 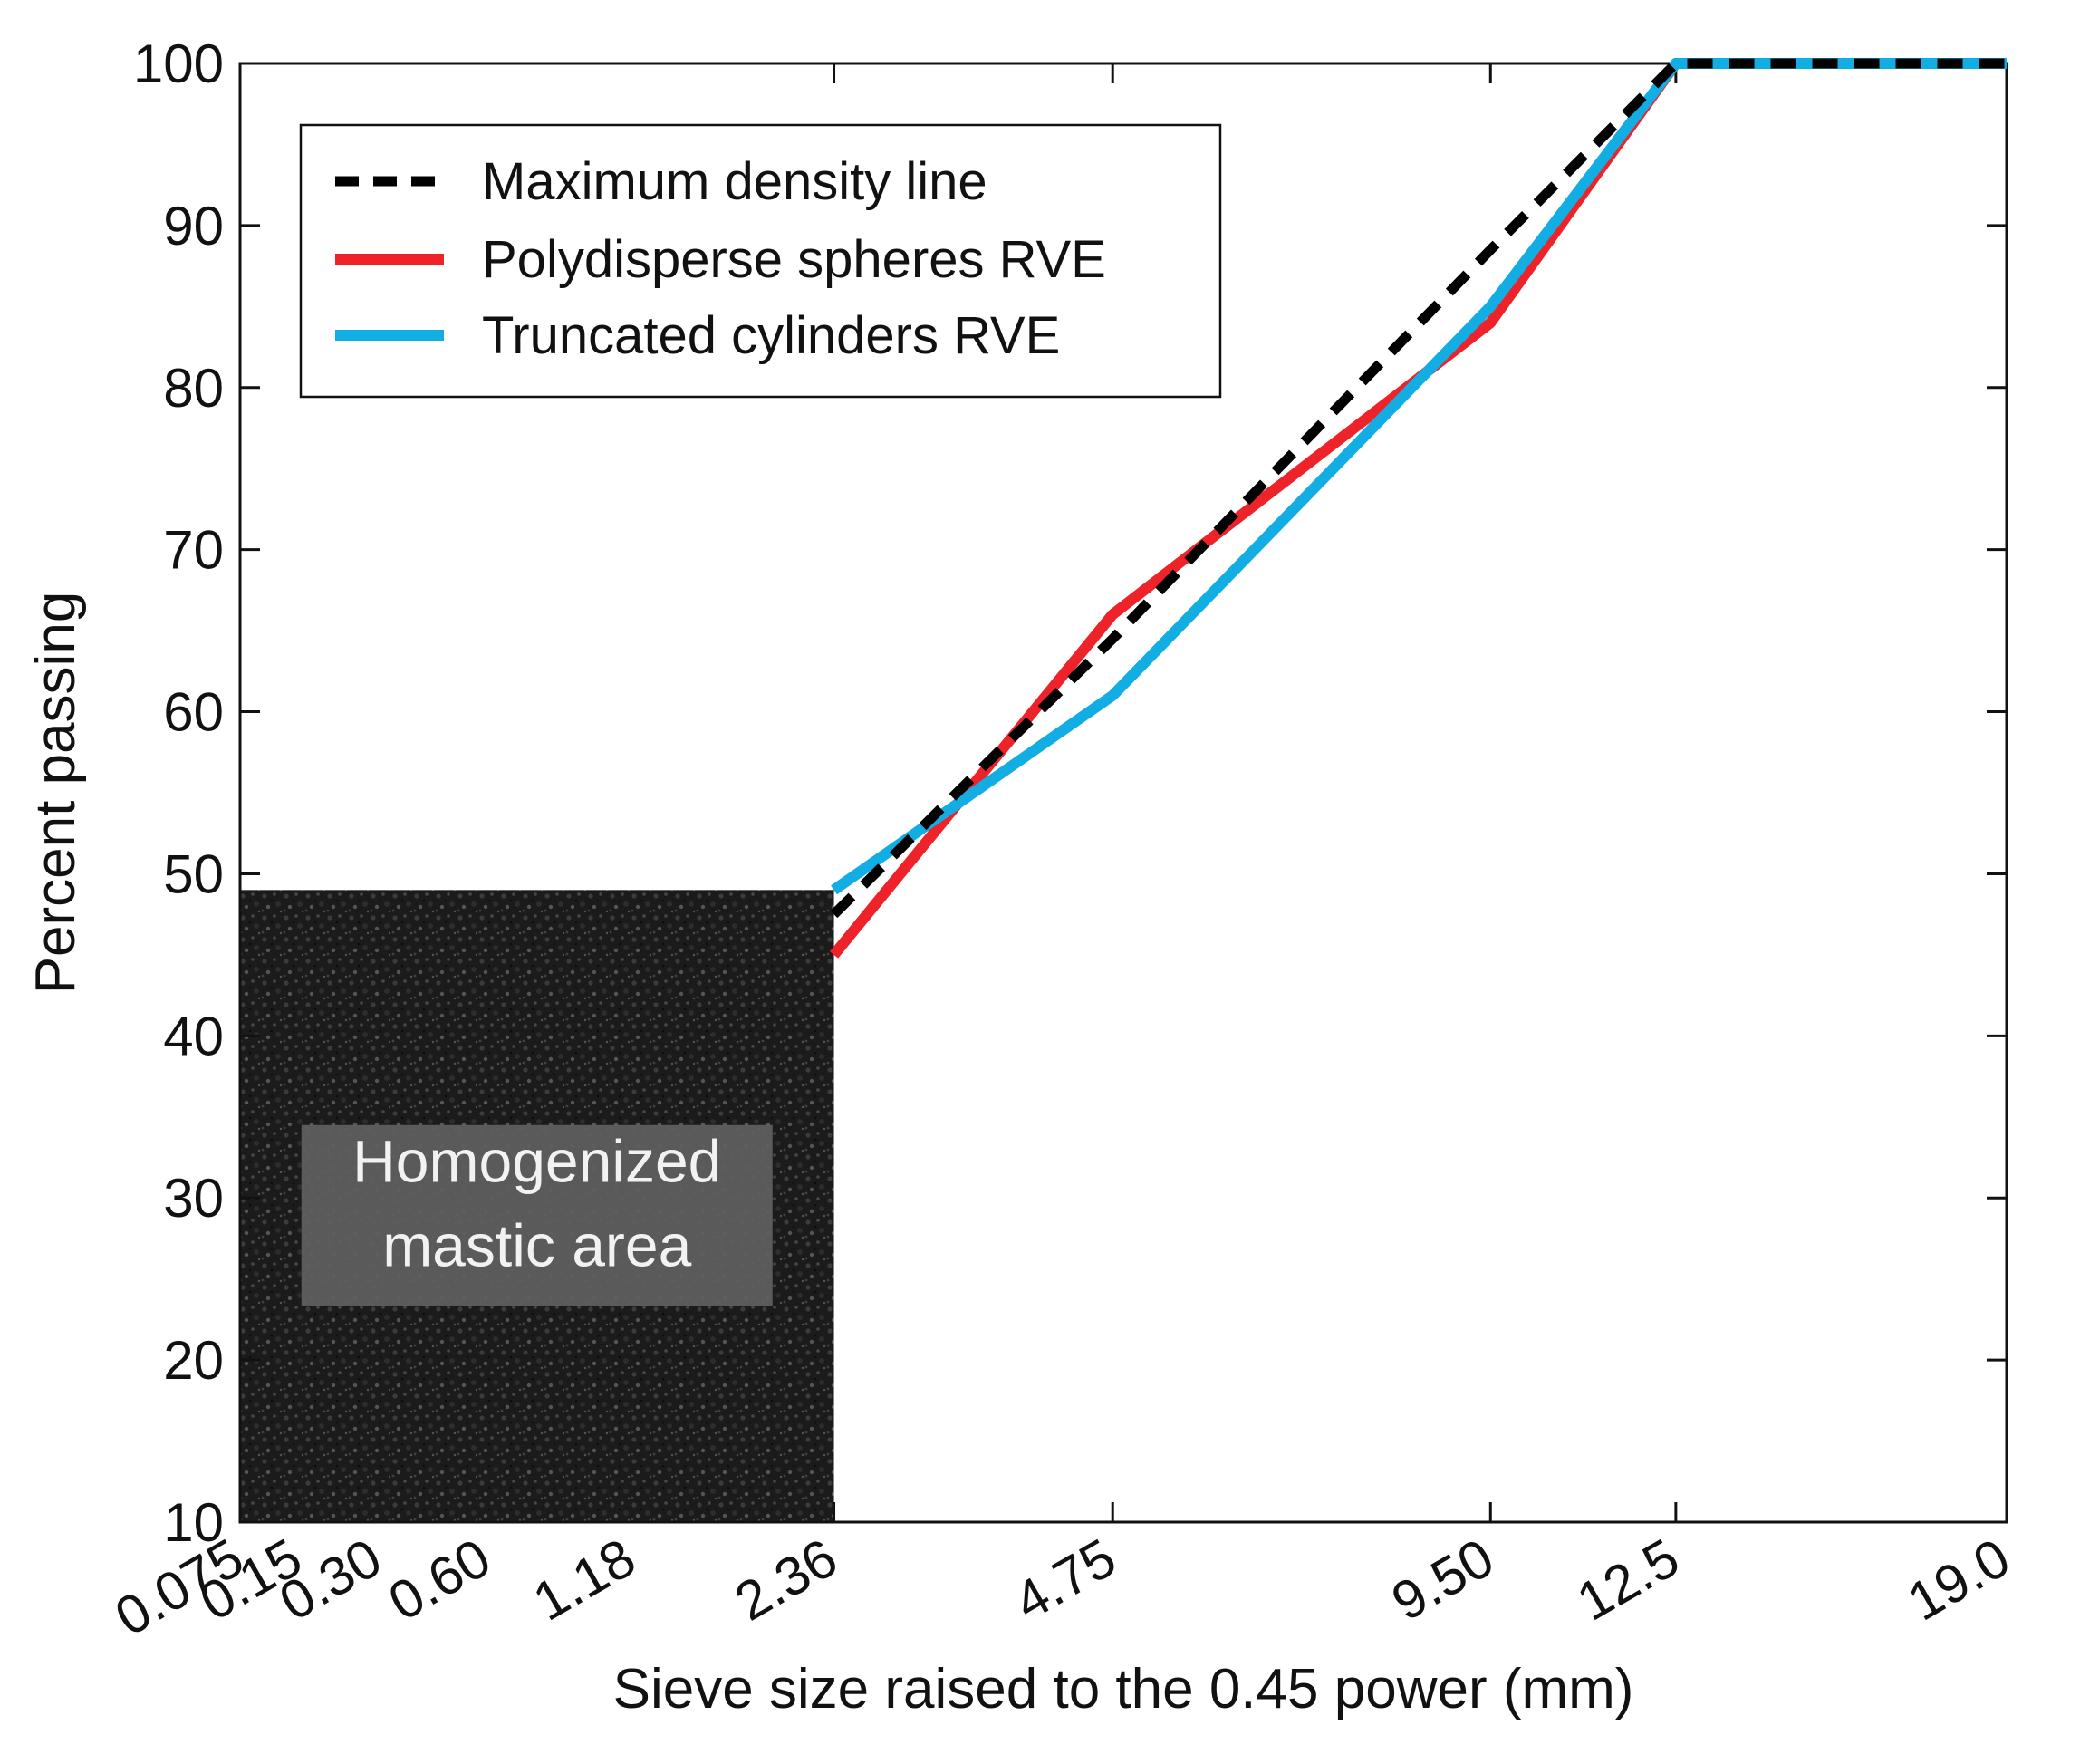 What do you see at coordinates (194, 712) in the screenshot?
I see `y-tick-label: 60` at bounding box center [194, 712].